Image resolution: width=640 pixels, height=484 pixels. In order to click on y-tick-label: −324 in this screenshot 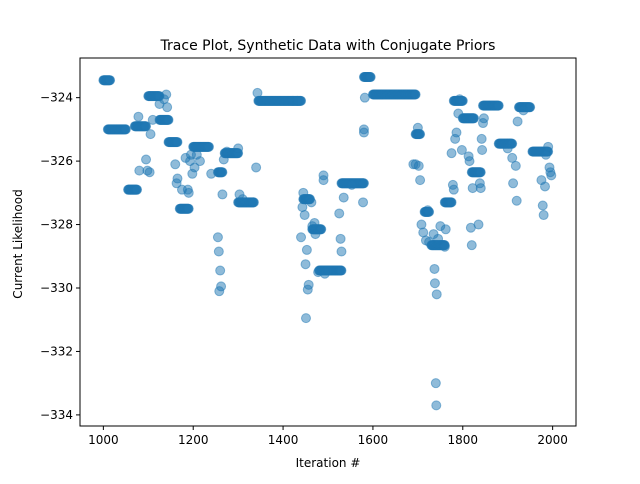, I will do `click(56, 98)`.